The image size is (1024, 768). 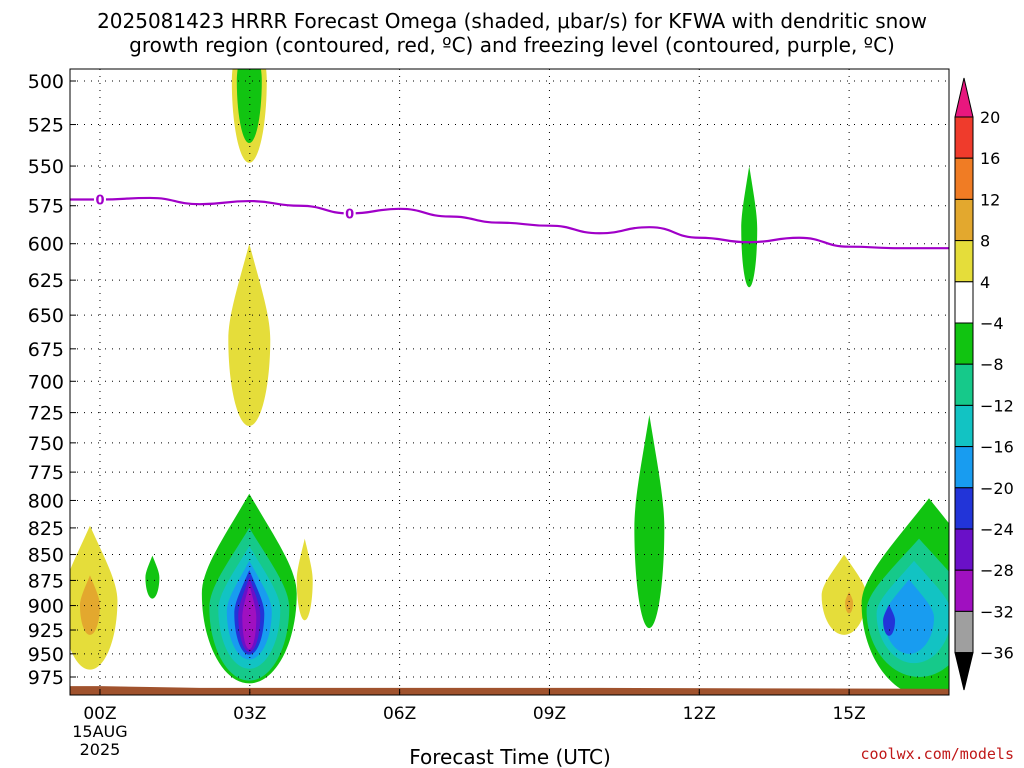 What do you see at coordinates (249, 714) in the screenshot?
I see `x-tick-label-03Z: 03Z` at bounding box center [249, 714].